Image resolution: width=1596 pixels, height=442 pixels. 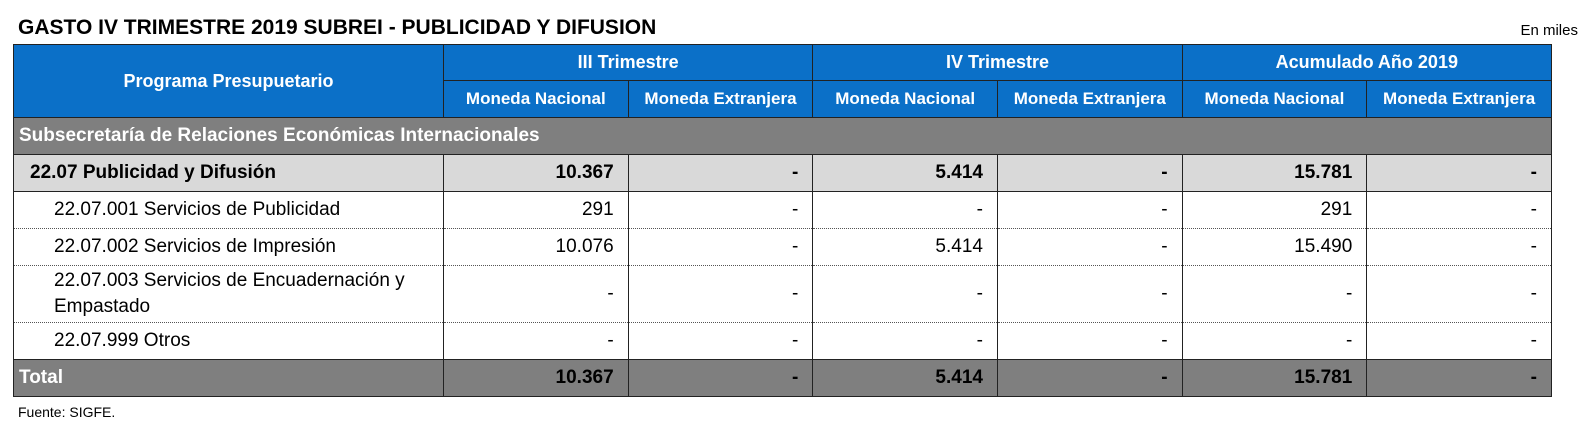 I want to click on column-header-ytd-foreign: Moneda Extranjera, so click(x=1459, y=99).